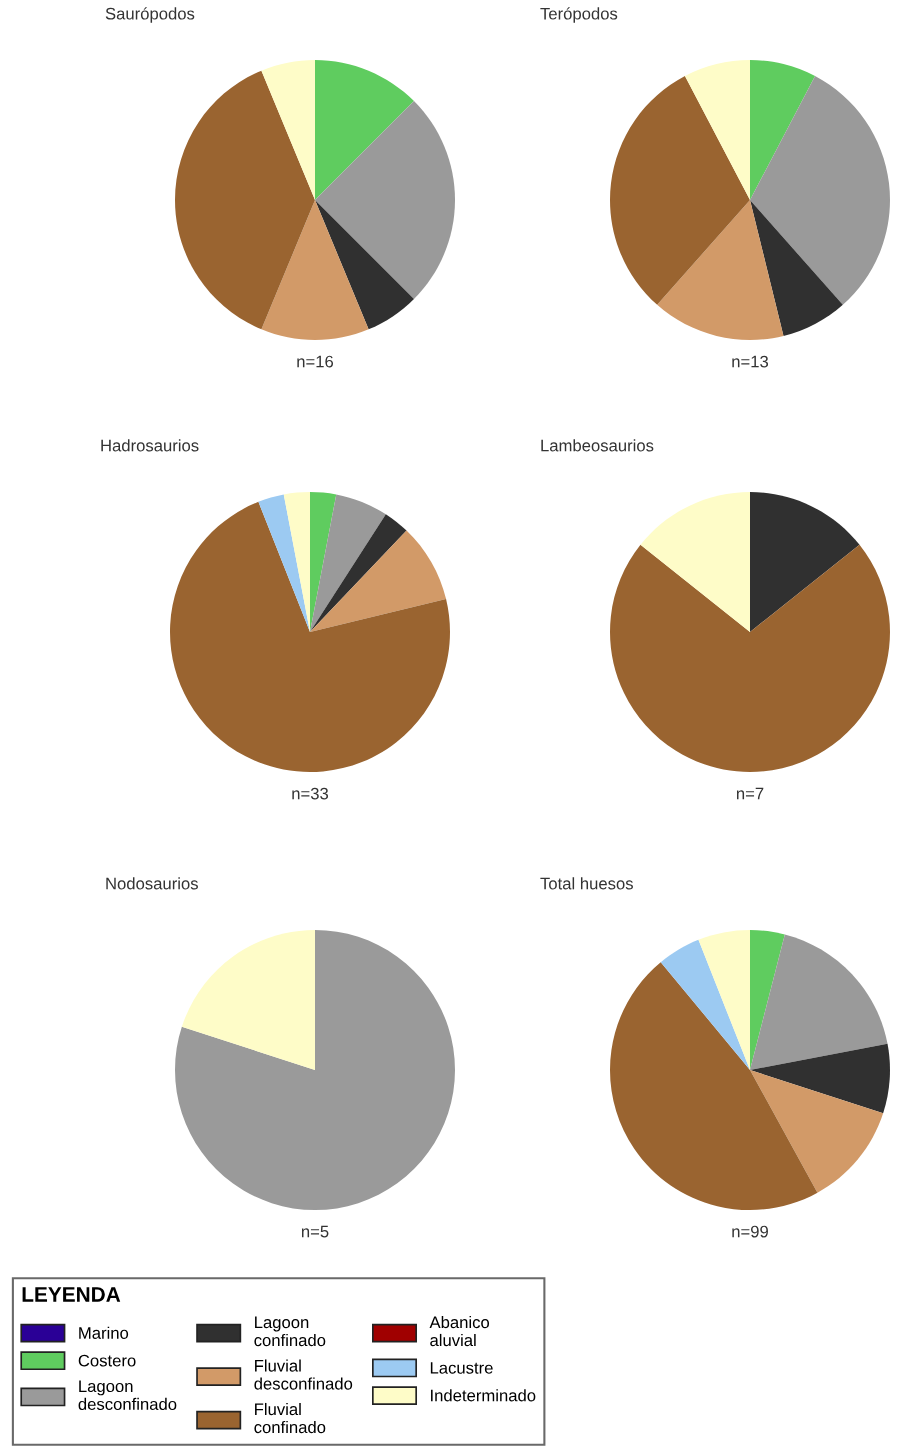  Describe the element at coordinates (107, 1360) in the screenshot. I see `legend-label: Costero` at that location.